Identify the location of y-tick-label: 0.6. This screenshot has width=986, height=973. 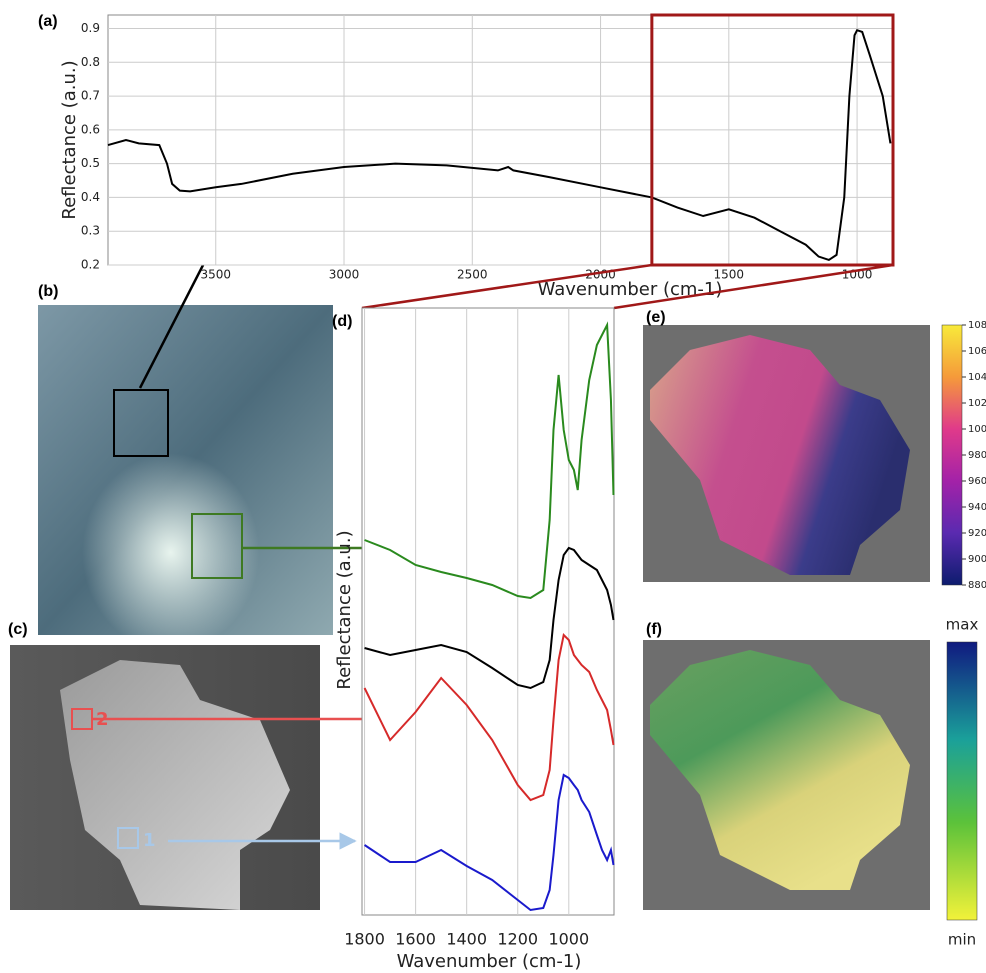
(90, 129).